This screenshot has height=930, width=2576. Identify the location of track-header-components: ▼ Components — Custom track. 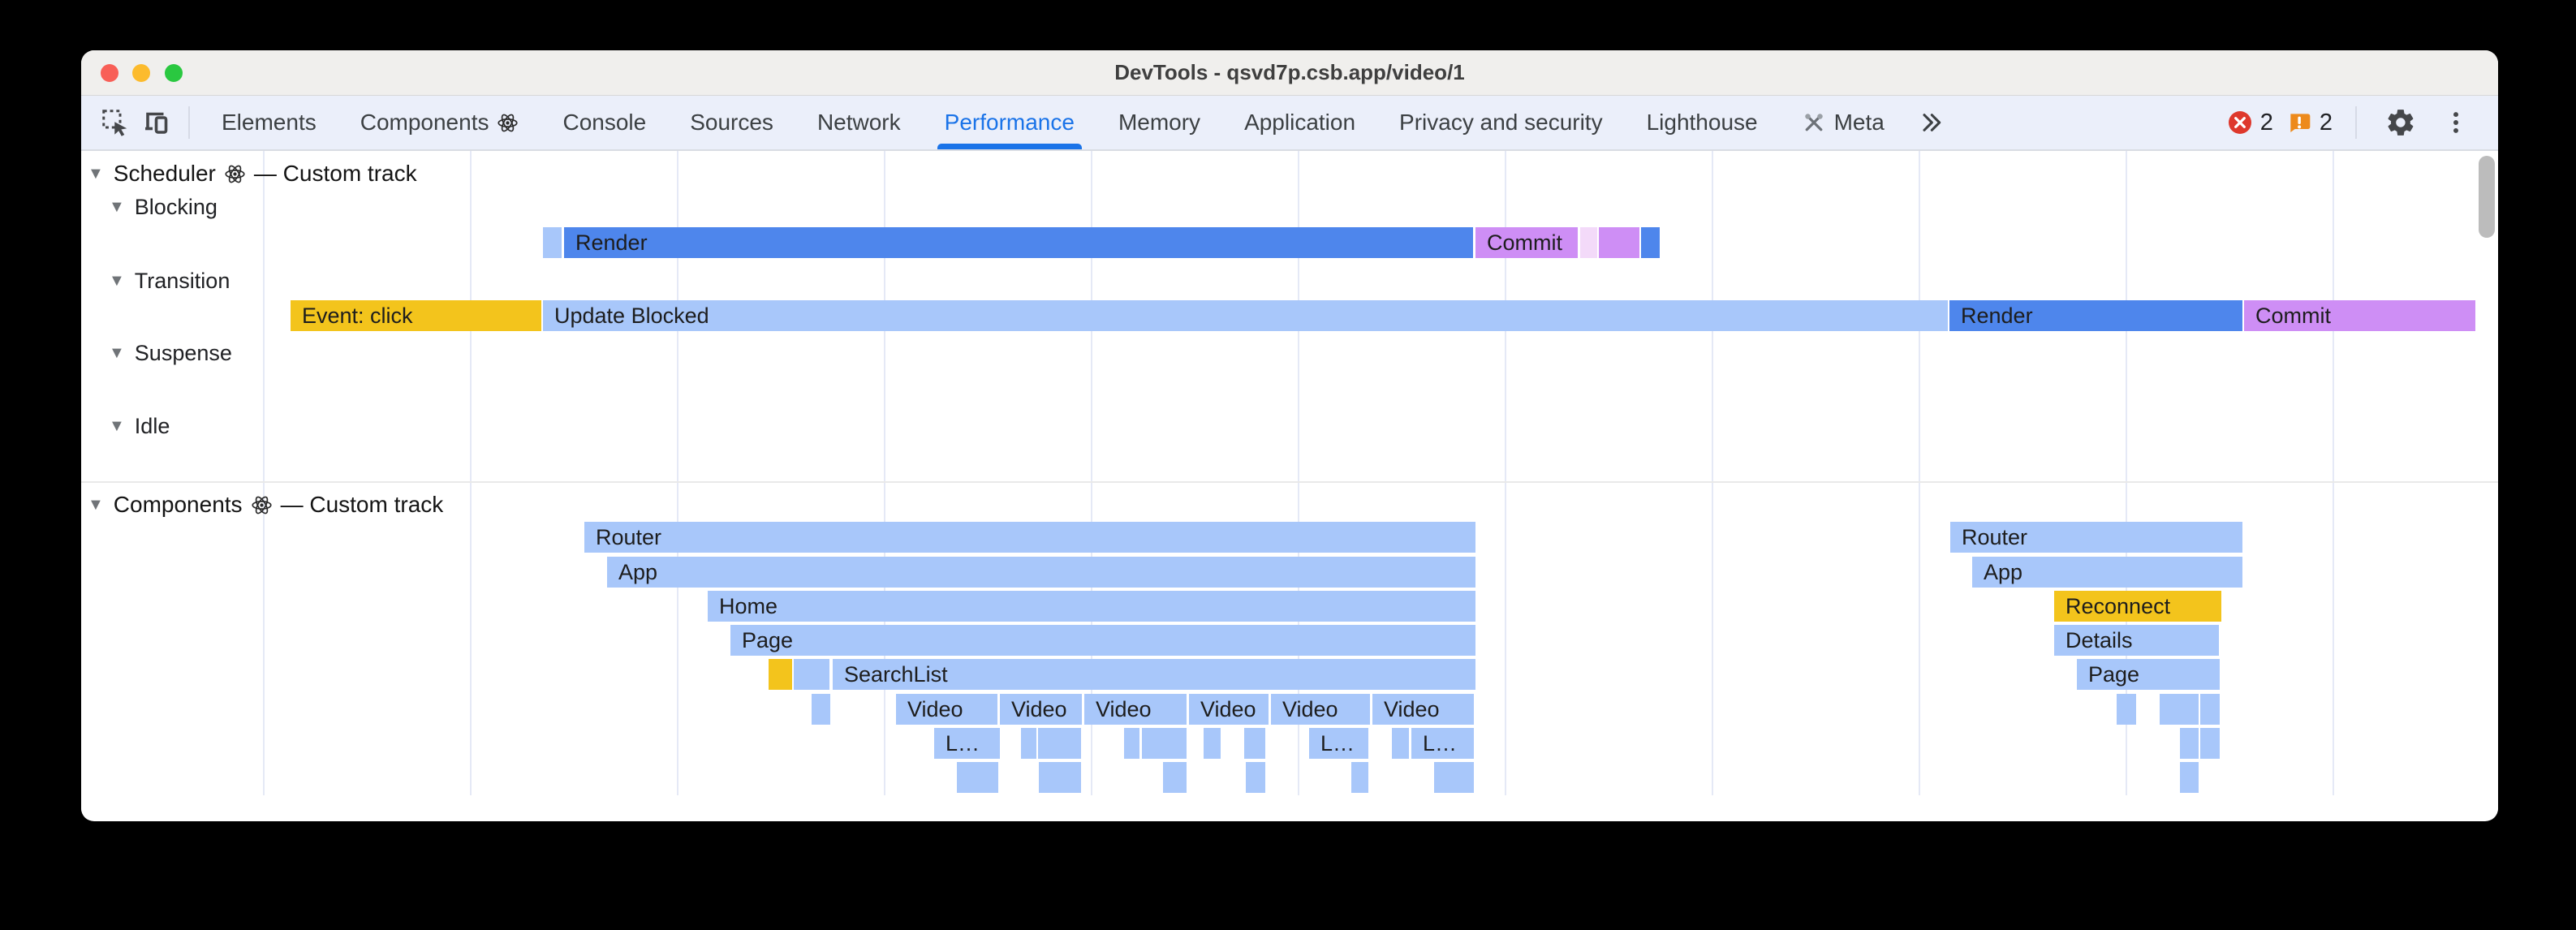
(266, 505).